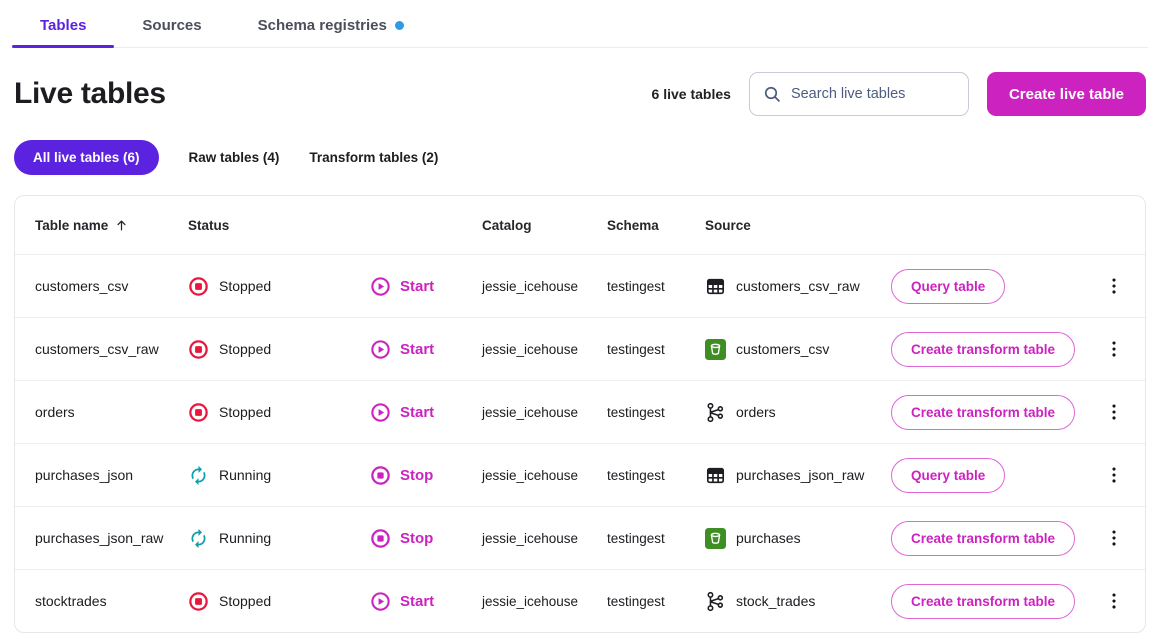  What do you see at coordinates (507, 225) in the screenshot?
I see `column-header-catalog: Catalog` at bounding box center [507, 225].